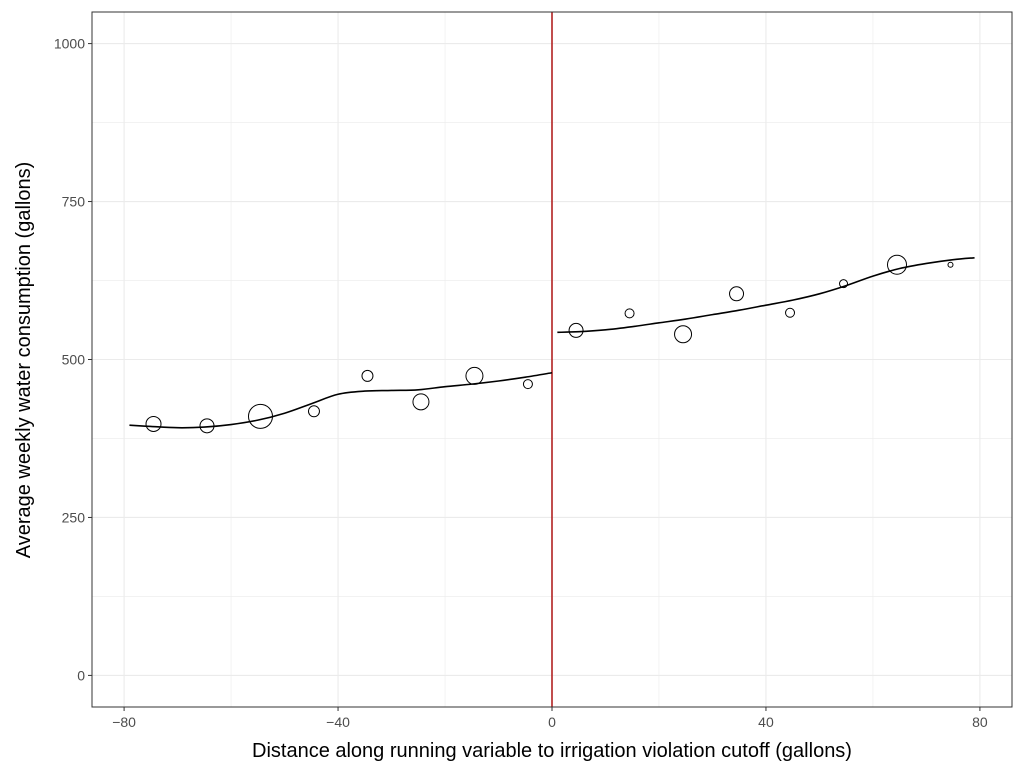 This screenshot has width=1013, height=767. I want to click on x-tick-label: −40, so click(338, 722).